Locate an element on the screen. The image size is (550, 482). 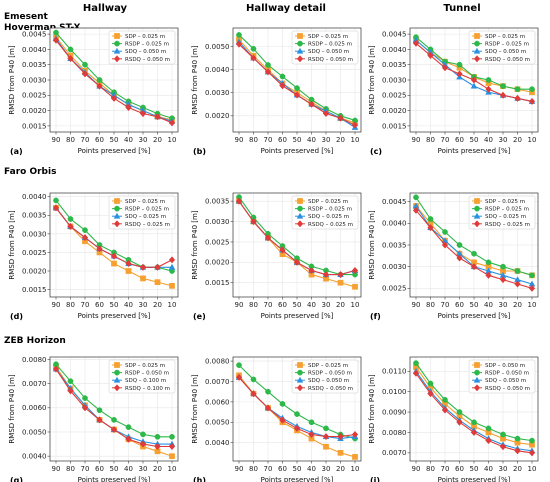
x-tick-label: 20 is located at coordinates (157, 305).